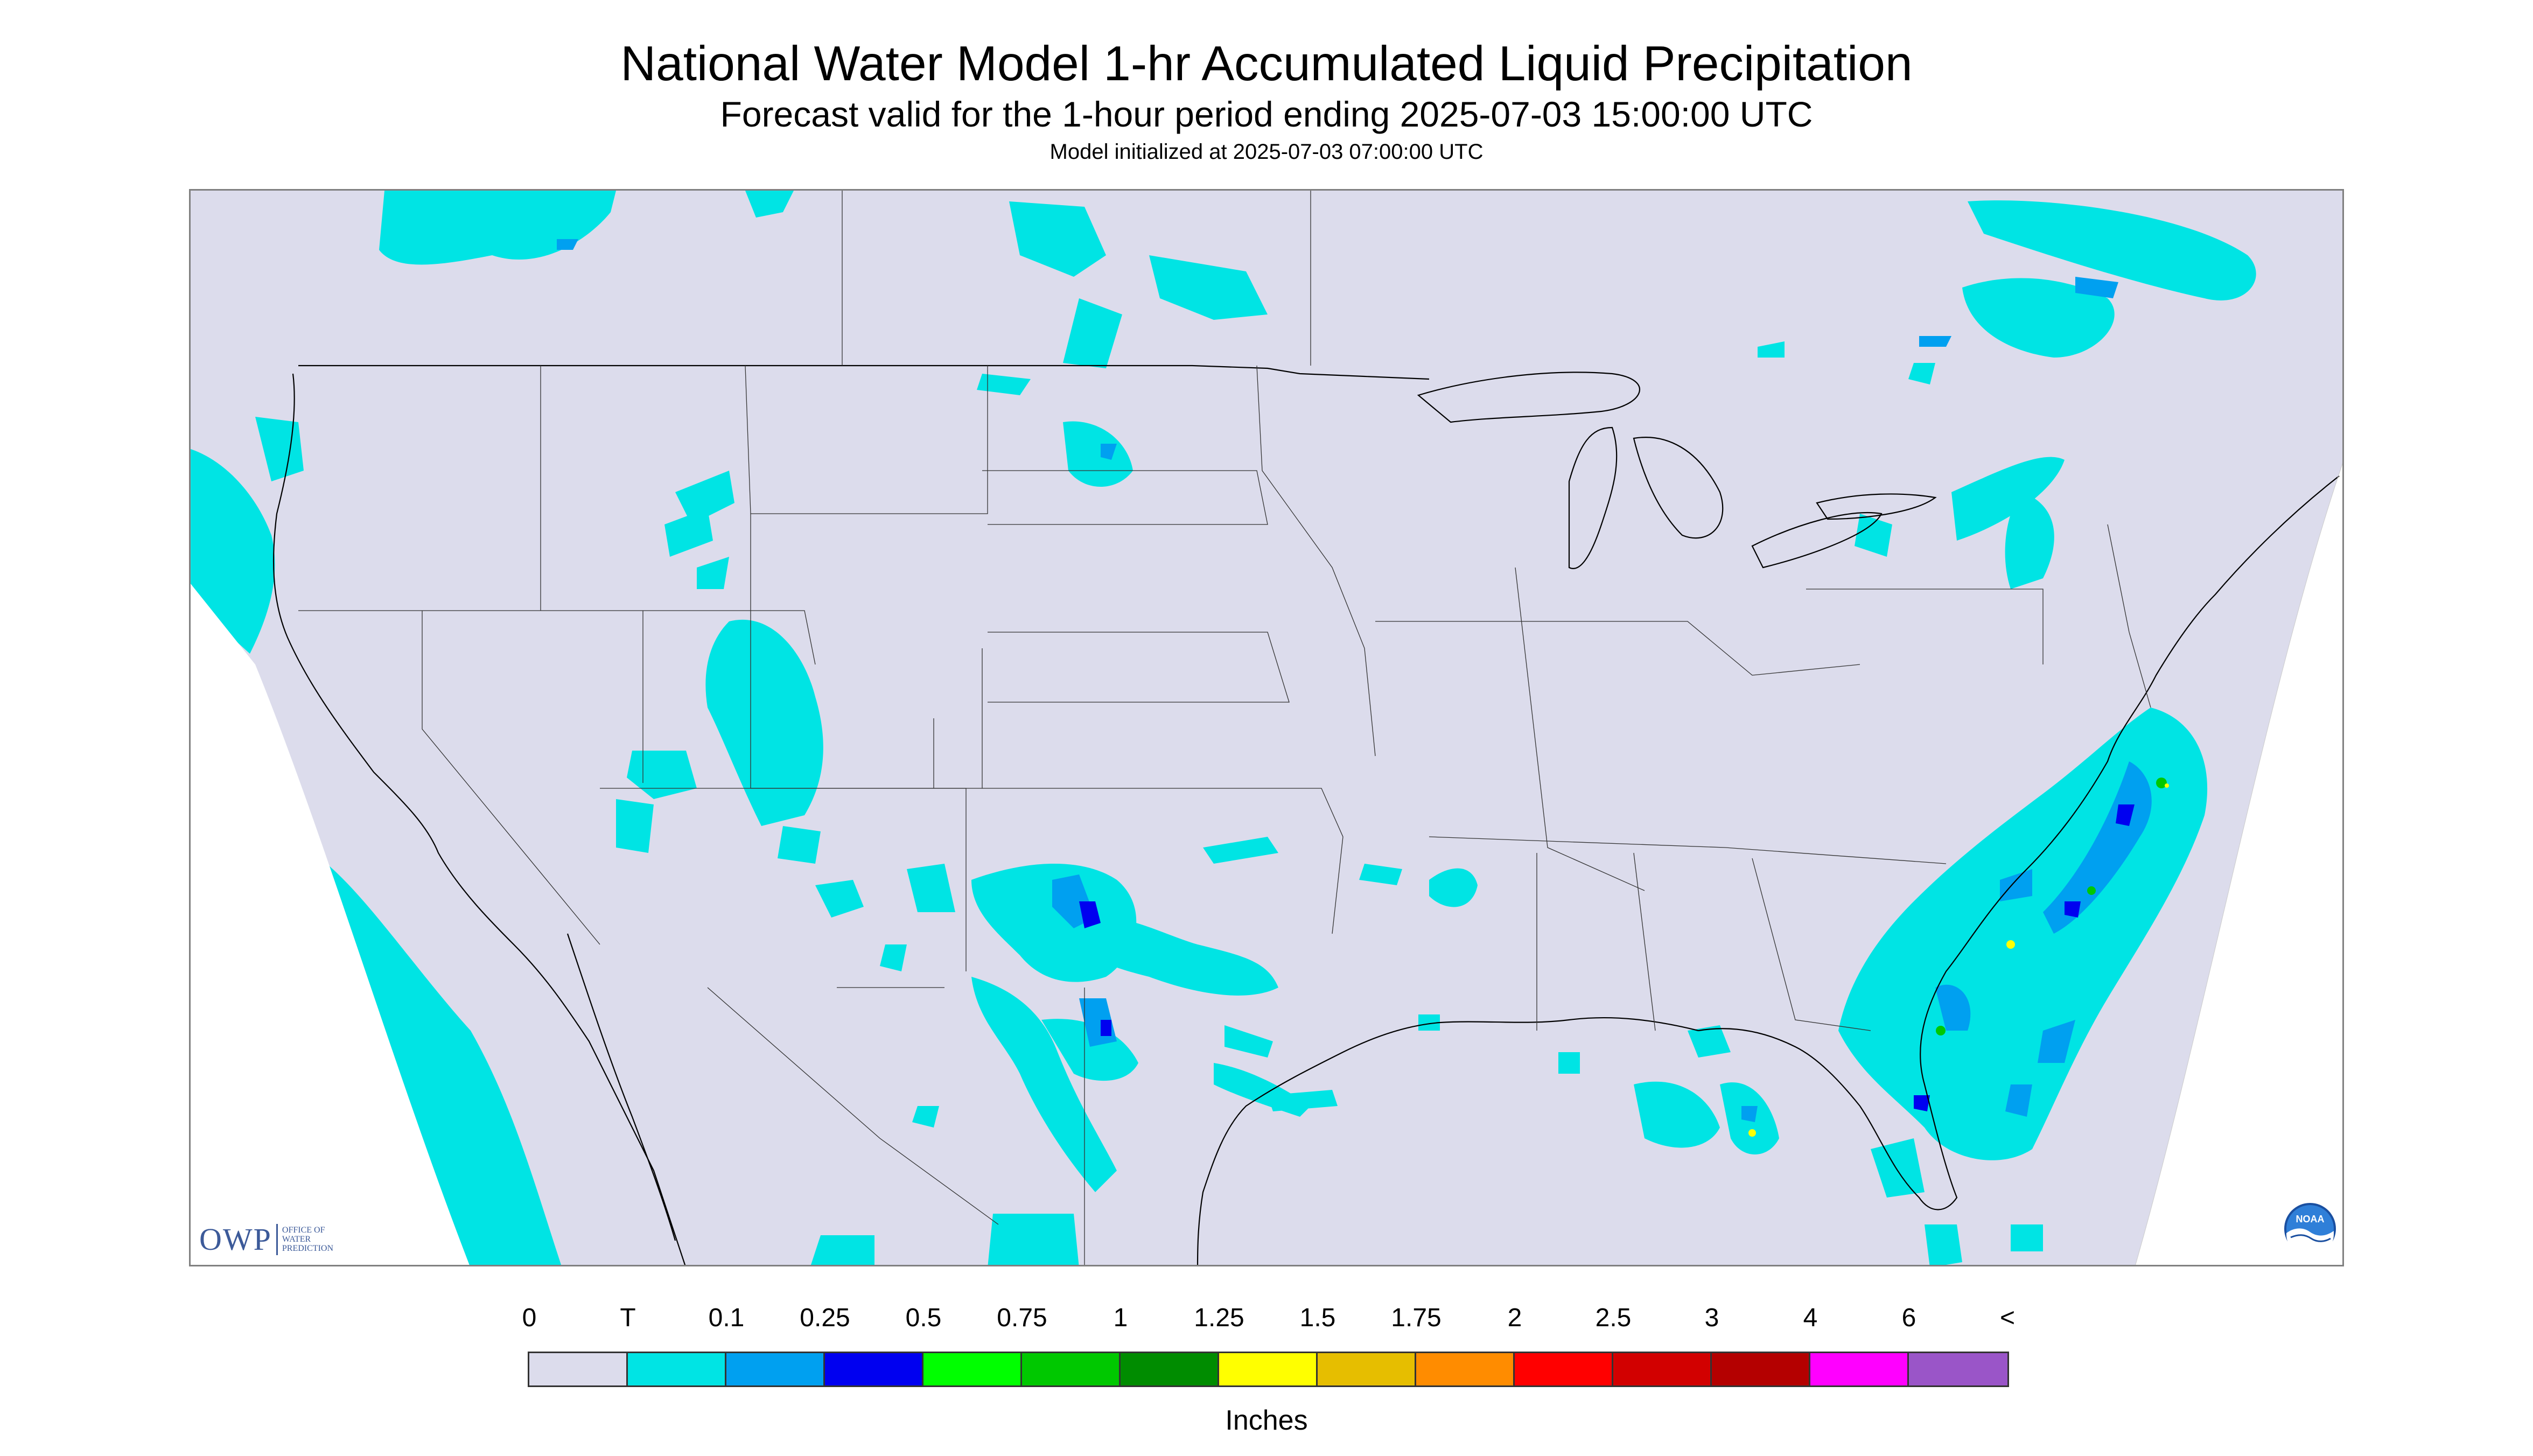 The image size is (2533, 1456). I want to click on legend-tick-label: 1, so click(1121, 1318).